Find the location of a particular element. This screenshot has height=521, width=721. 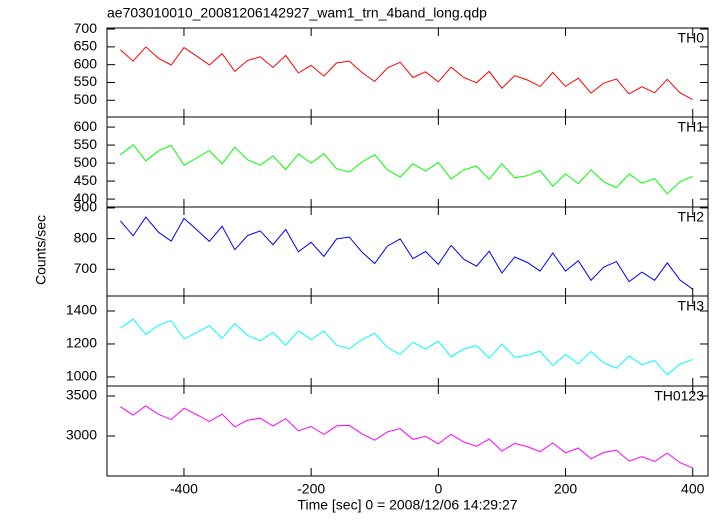

y-axis-label: Counts/sec is located at coordinates (41, 250).